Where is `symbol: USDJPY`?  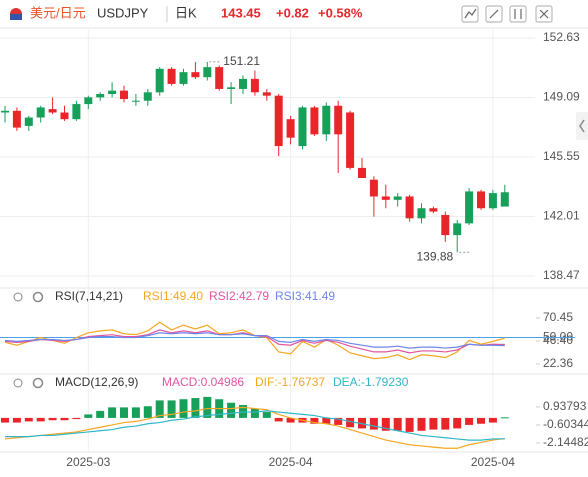 symbol: USDJPY is located at coordinates (123, 12).